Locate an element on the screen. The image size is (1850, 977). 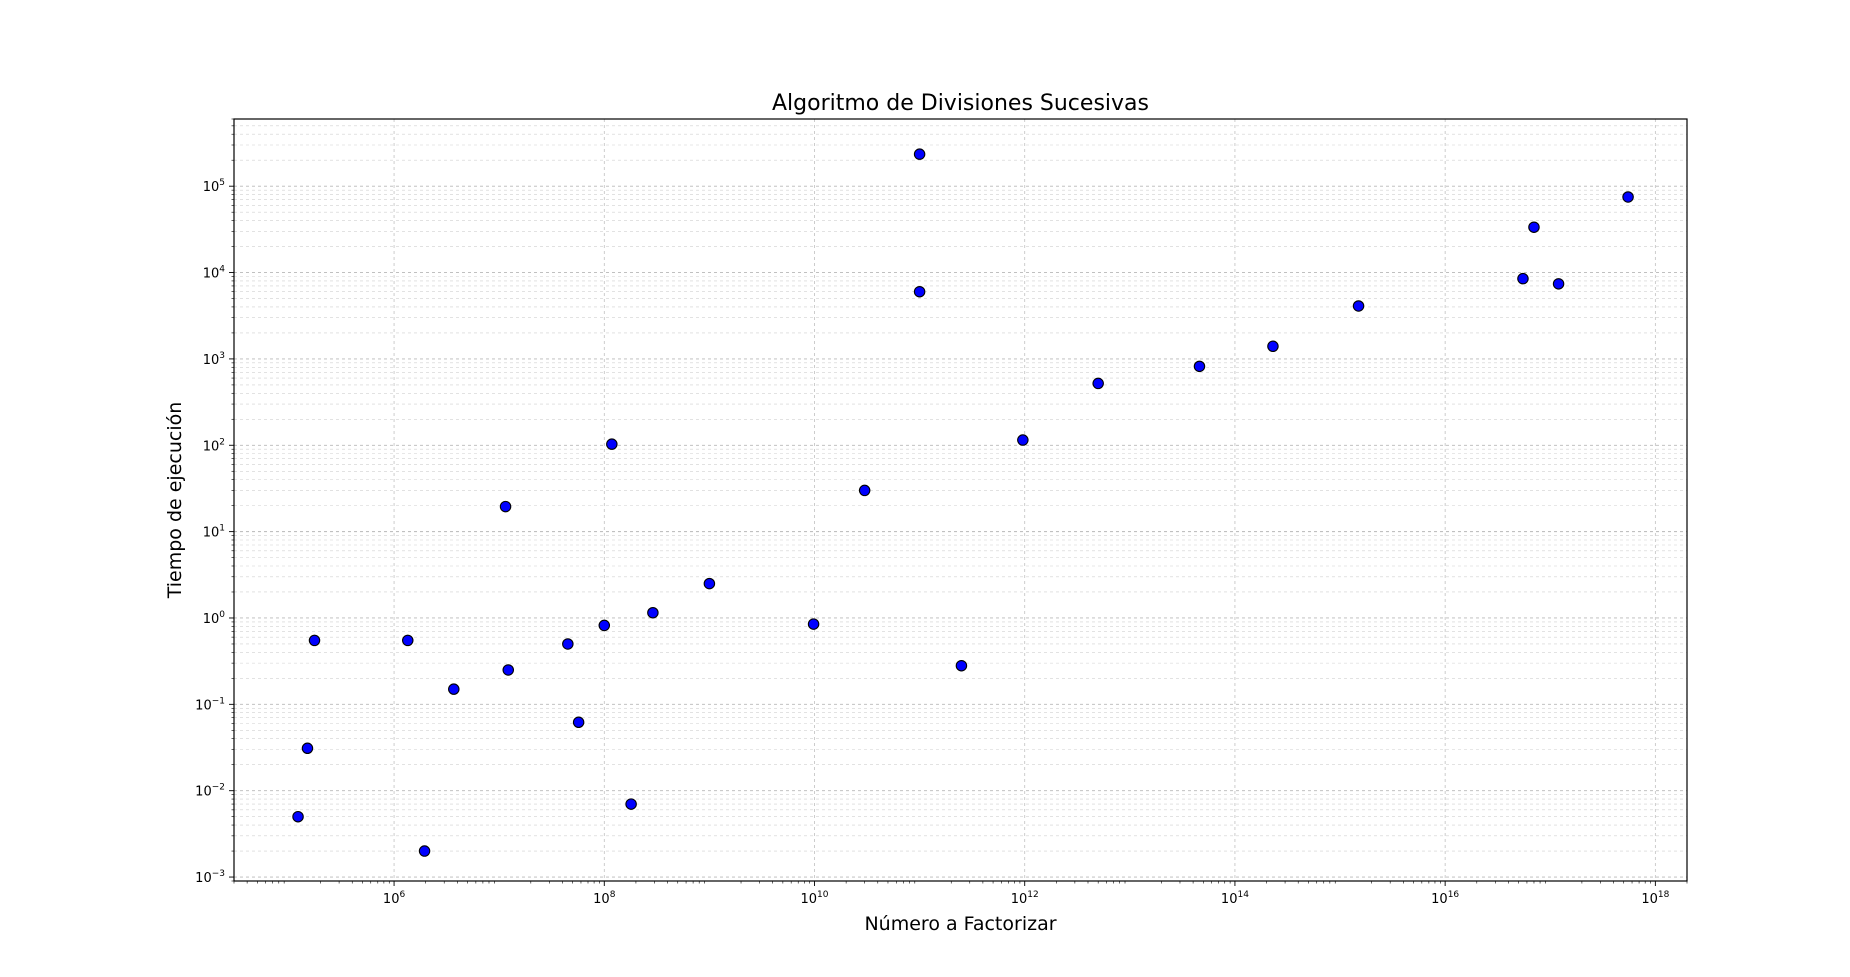
y-axis-title: Tiempo de ejecución is located at coordinates (175, 501).